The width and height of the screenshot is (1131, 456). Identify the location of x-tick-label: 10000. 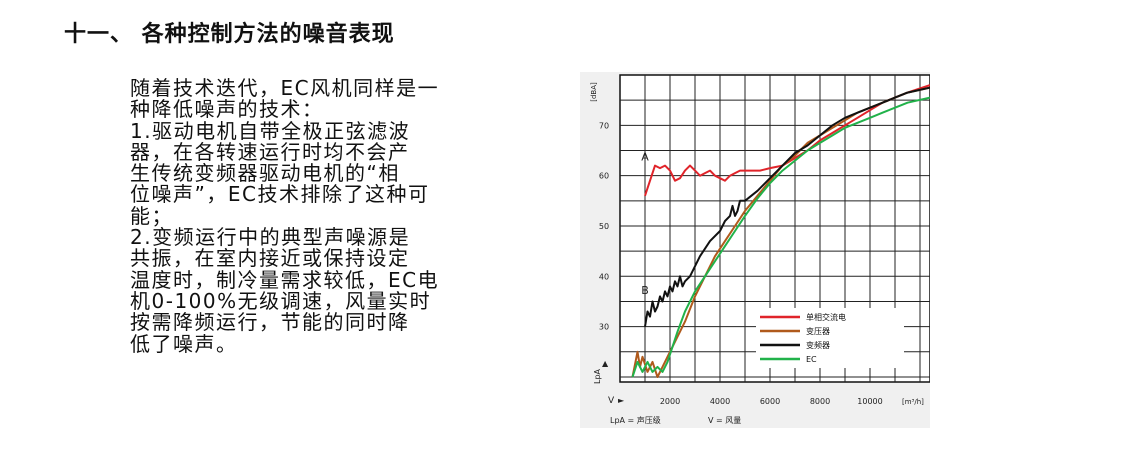
(869, 401).